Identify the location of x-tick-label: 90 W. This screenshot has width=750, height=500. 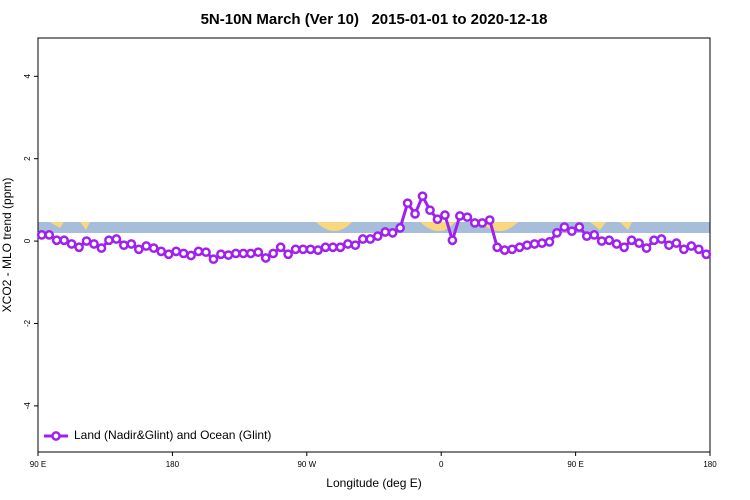
(306, 464).